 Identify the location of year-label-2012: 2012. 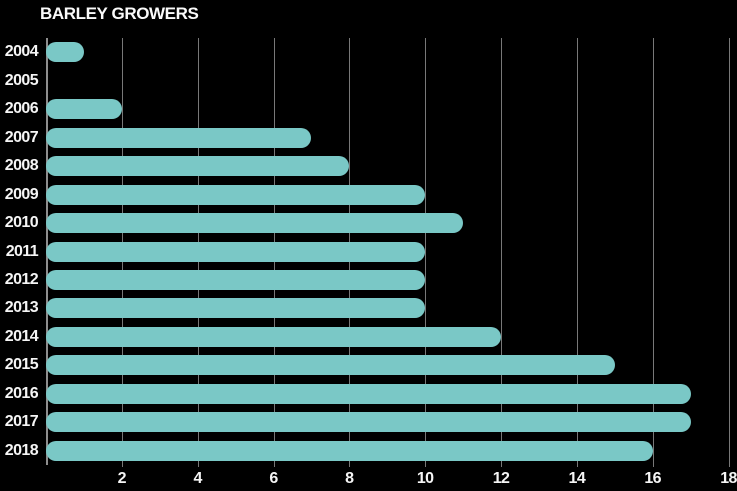
(21, 279).